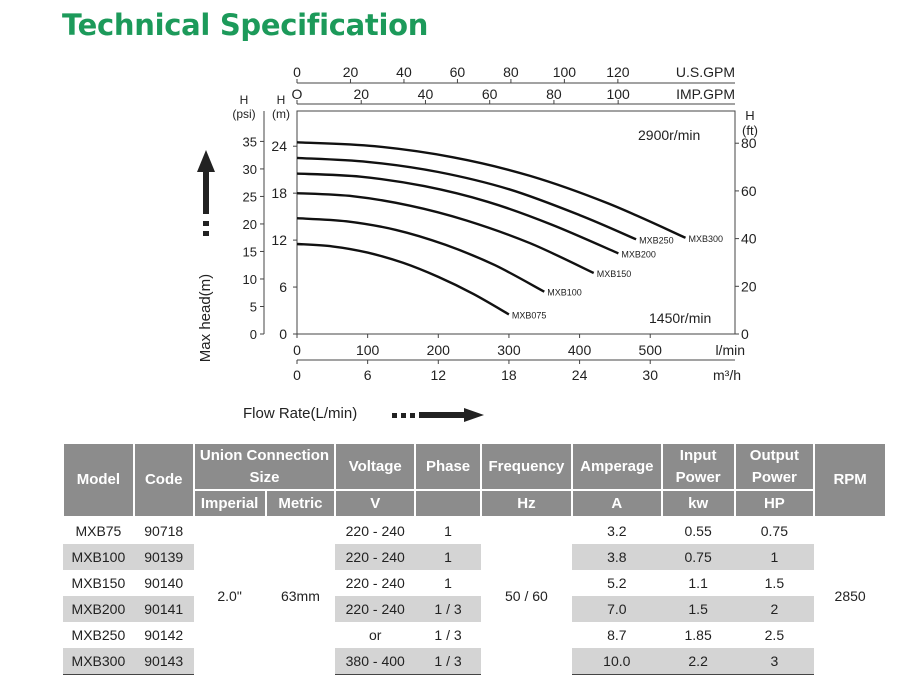  What do you see at coordinates (458, 72) in the screenshot?
I see `us-gpm-tick-label: 60` at bounding box center [458, 72].